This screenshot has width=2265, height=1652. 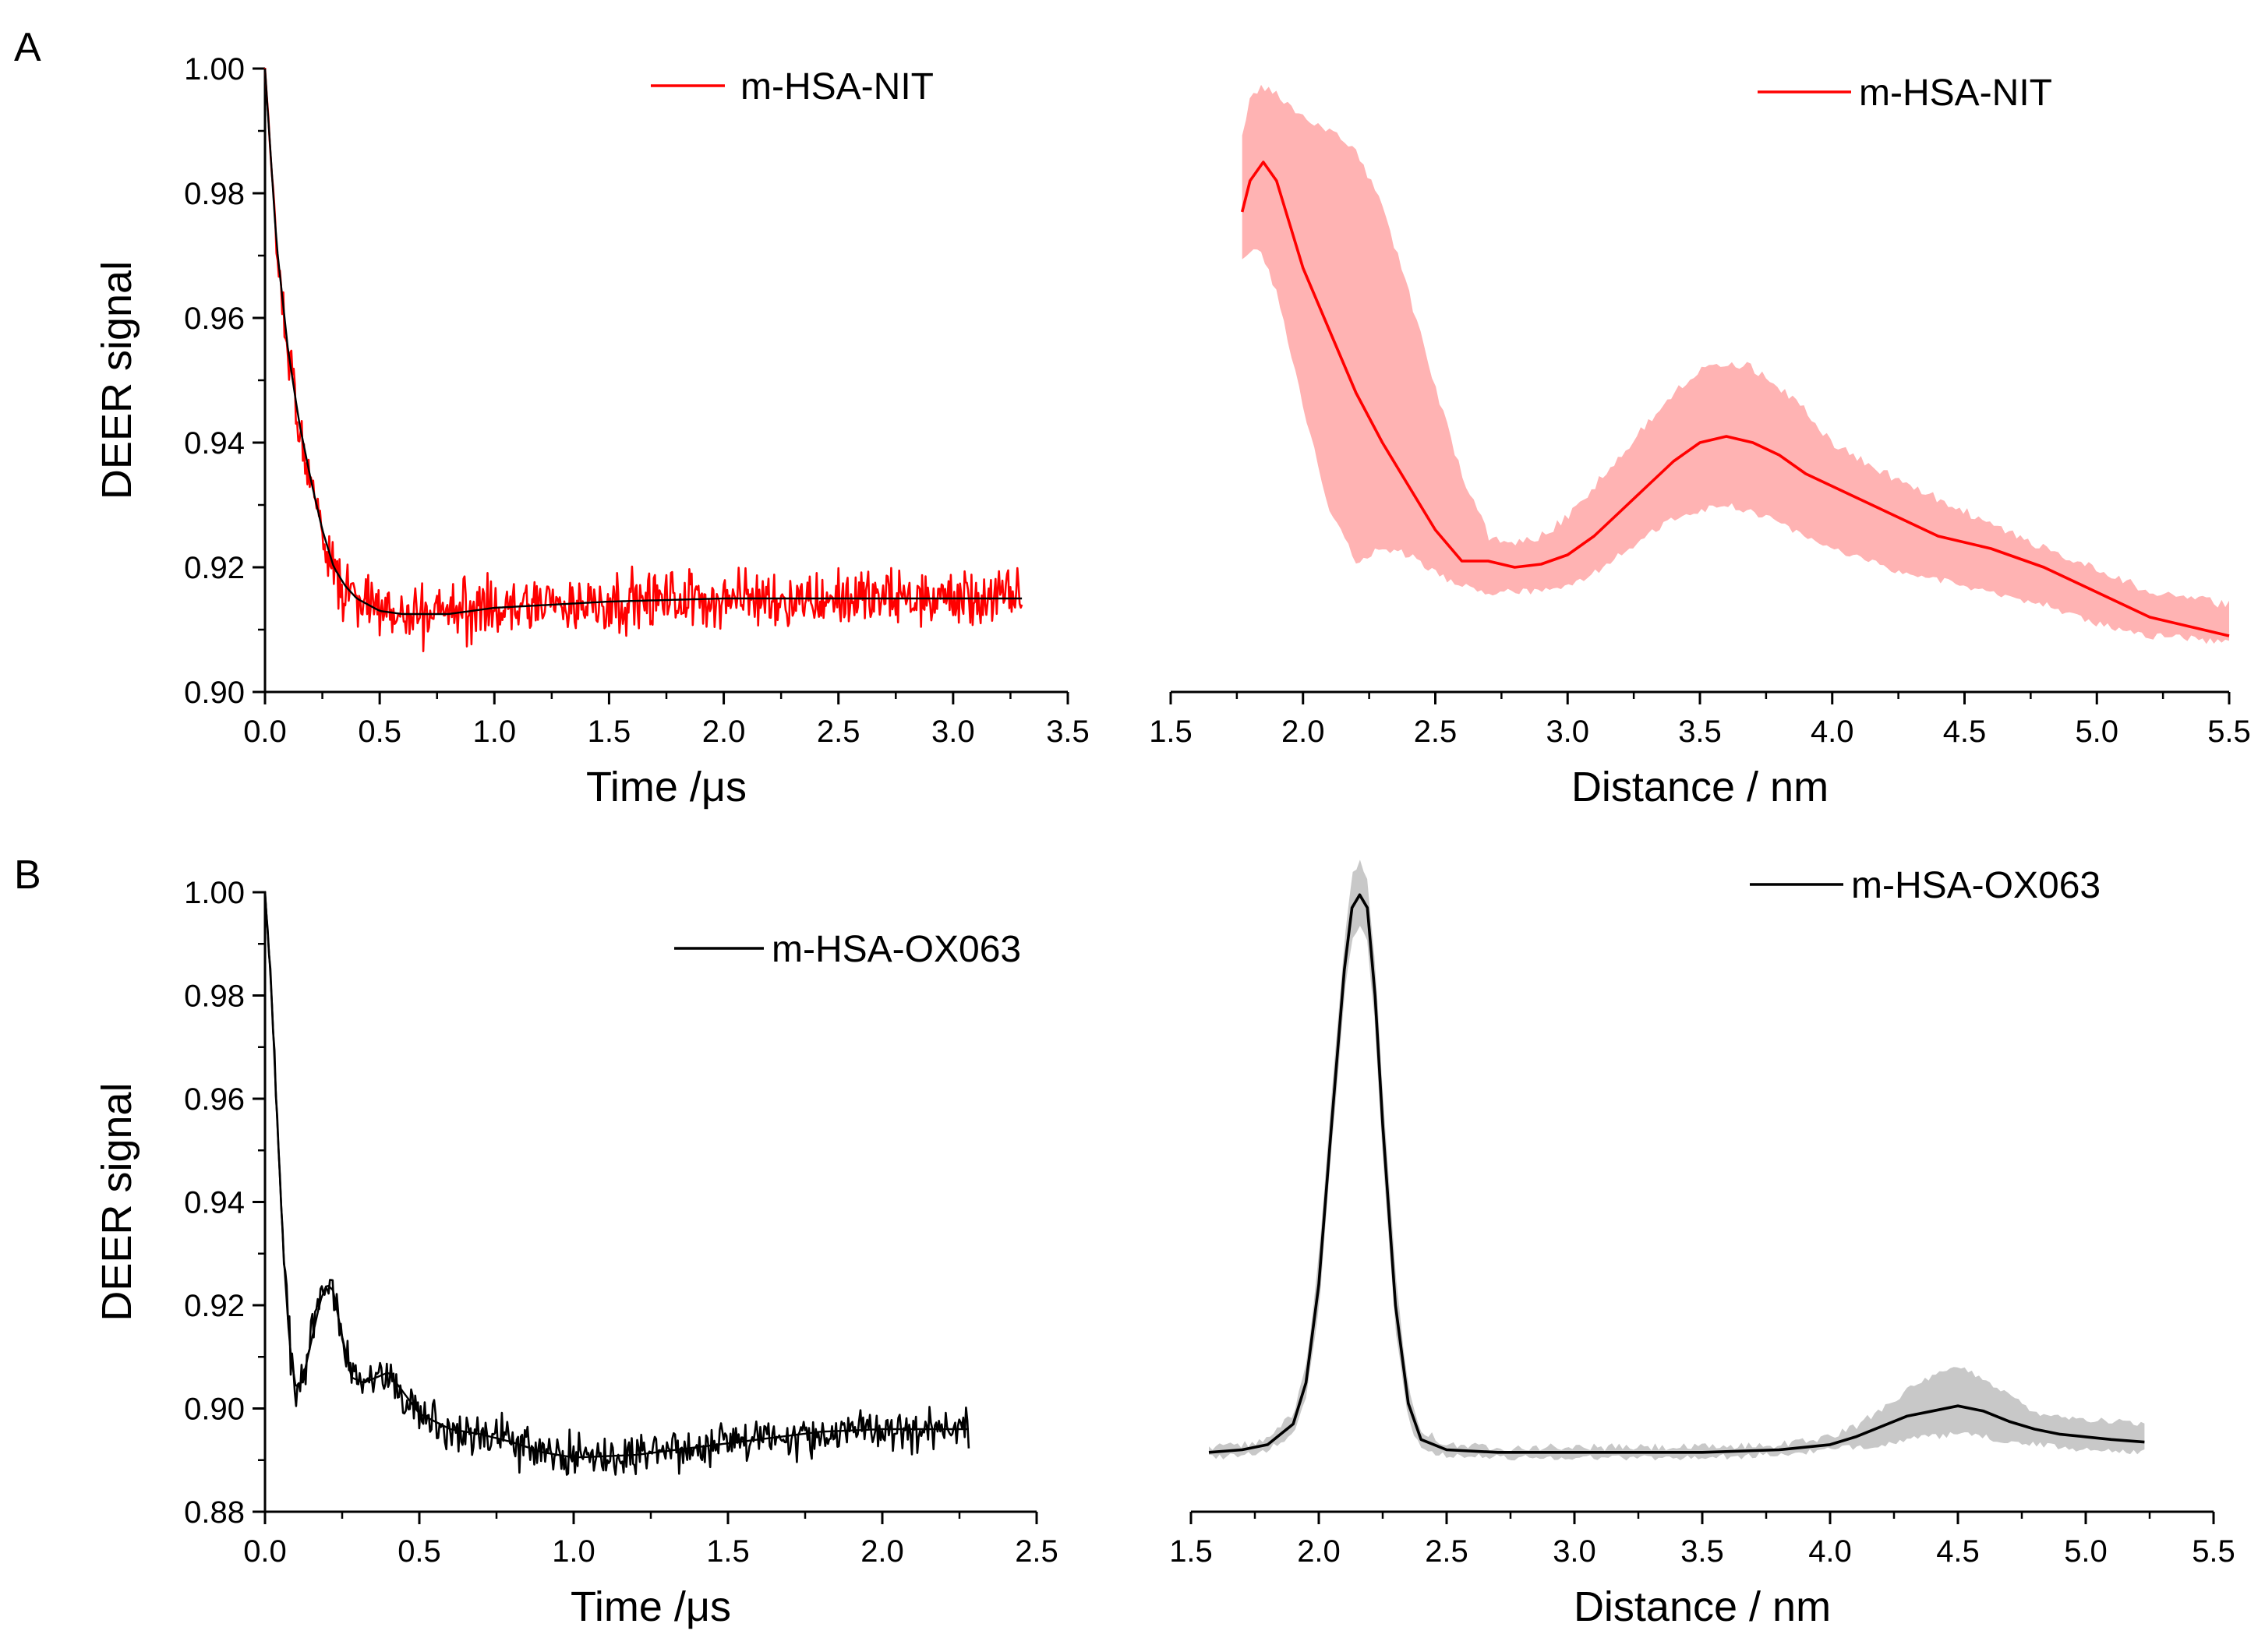 I want to click on uncertainty-band, so click(x=1736, y=364).